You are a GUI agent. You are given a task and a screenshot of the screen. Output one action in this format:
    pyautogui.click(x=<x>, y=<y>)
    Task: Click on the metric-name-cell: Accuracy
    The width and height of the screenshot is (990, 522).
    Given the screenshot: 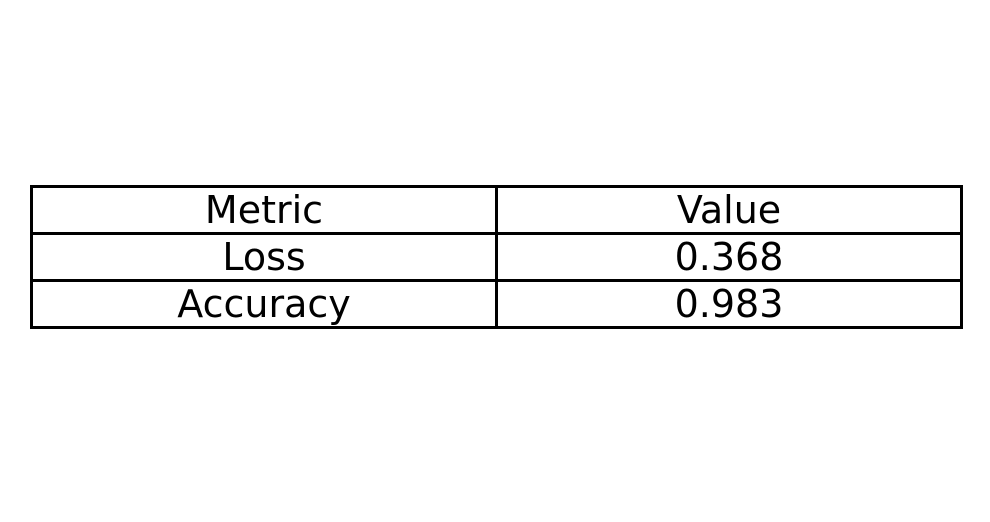 What is the action you would take?
    pyautogui.click(x=264, y=304)
    